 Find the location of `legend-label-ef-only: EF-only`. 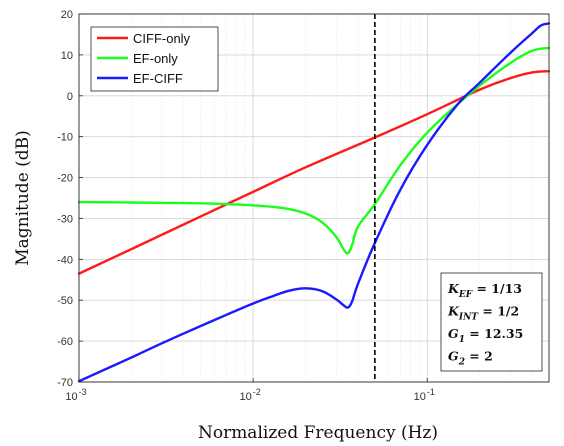

legend-label-ef-only: EF-only is located at coordinates (155, 58).